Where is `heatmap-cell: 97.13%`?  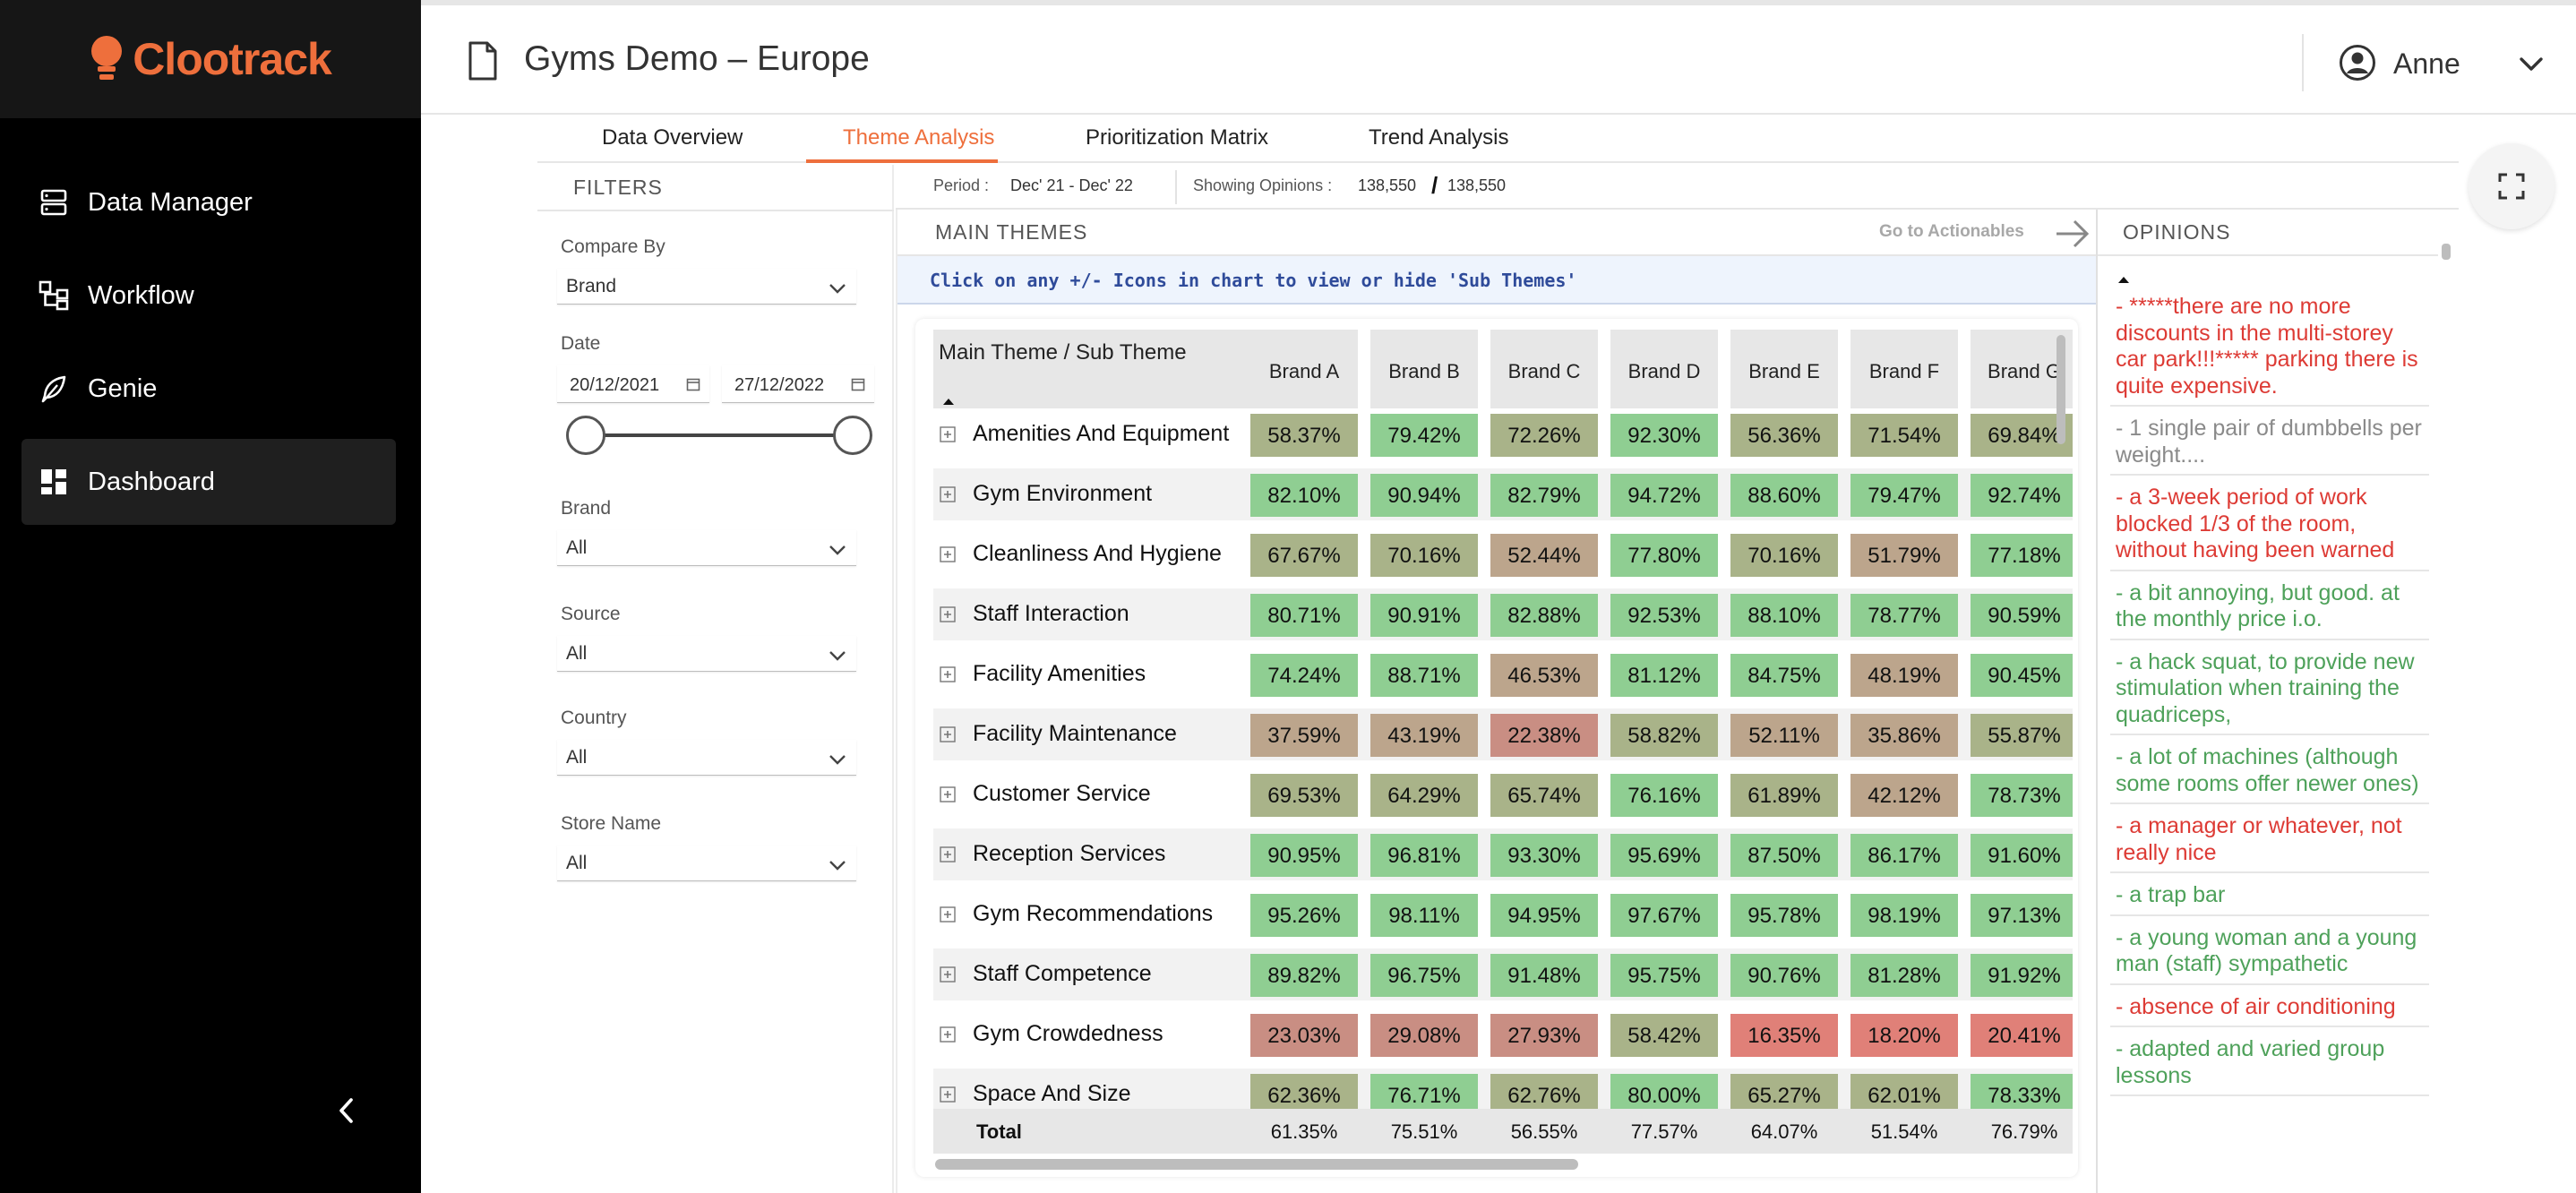
heatmap-cell: 97.13% is located at coordinates (2022, 915).